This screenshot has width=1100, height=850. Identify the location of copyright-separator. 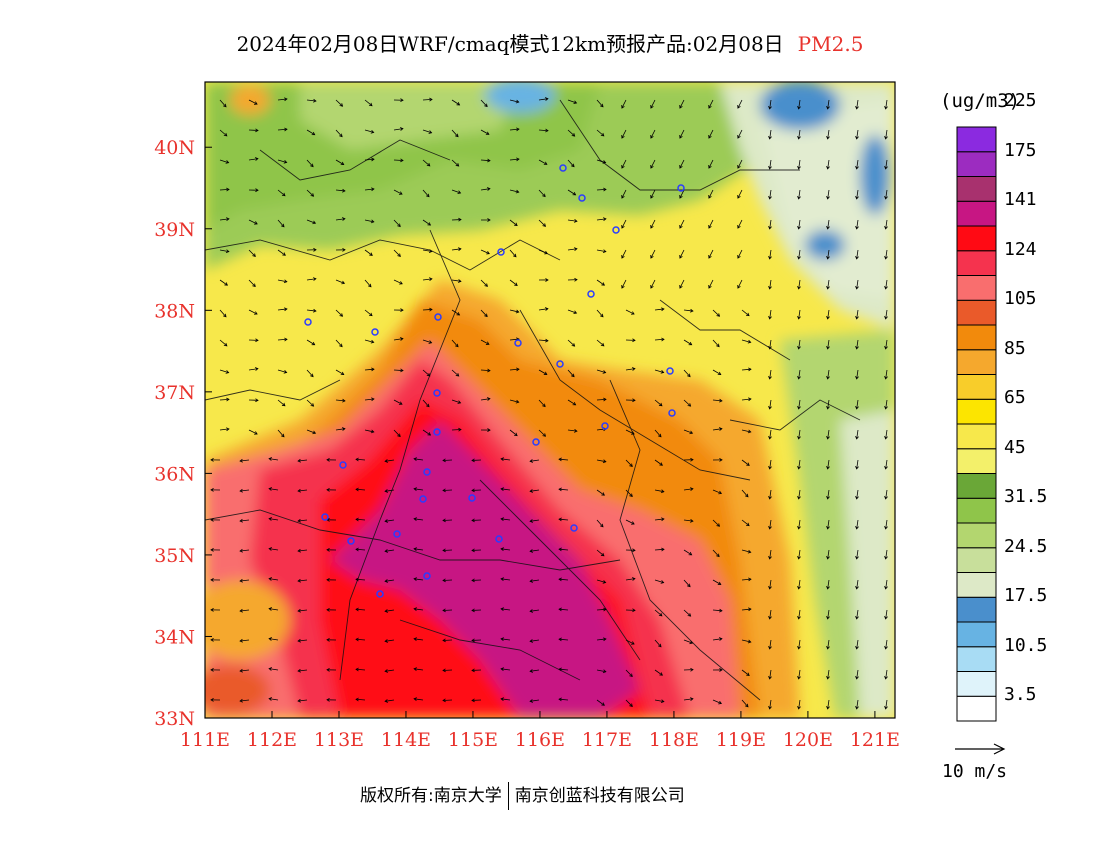
(508, 796).